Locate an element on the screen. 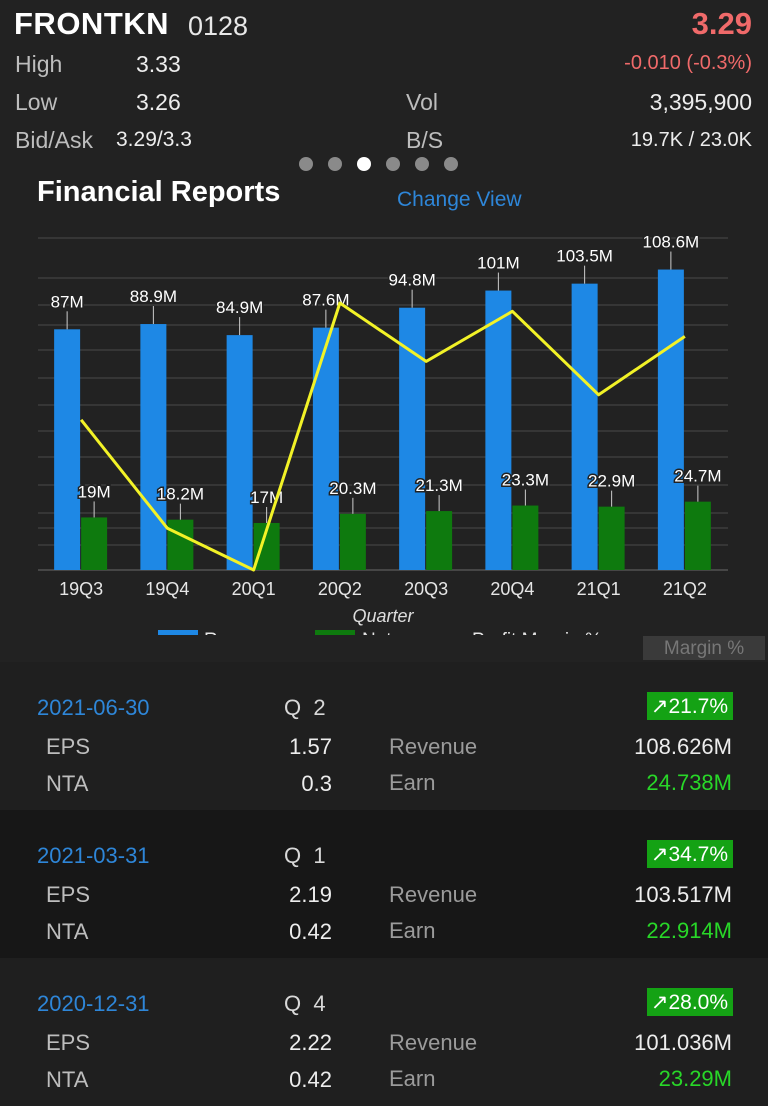 This screenshot has height=1106, width=768. last-price: 3.29 is located at coordinates (721, 23).